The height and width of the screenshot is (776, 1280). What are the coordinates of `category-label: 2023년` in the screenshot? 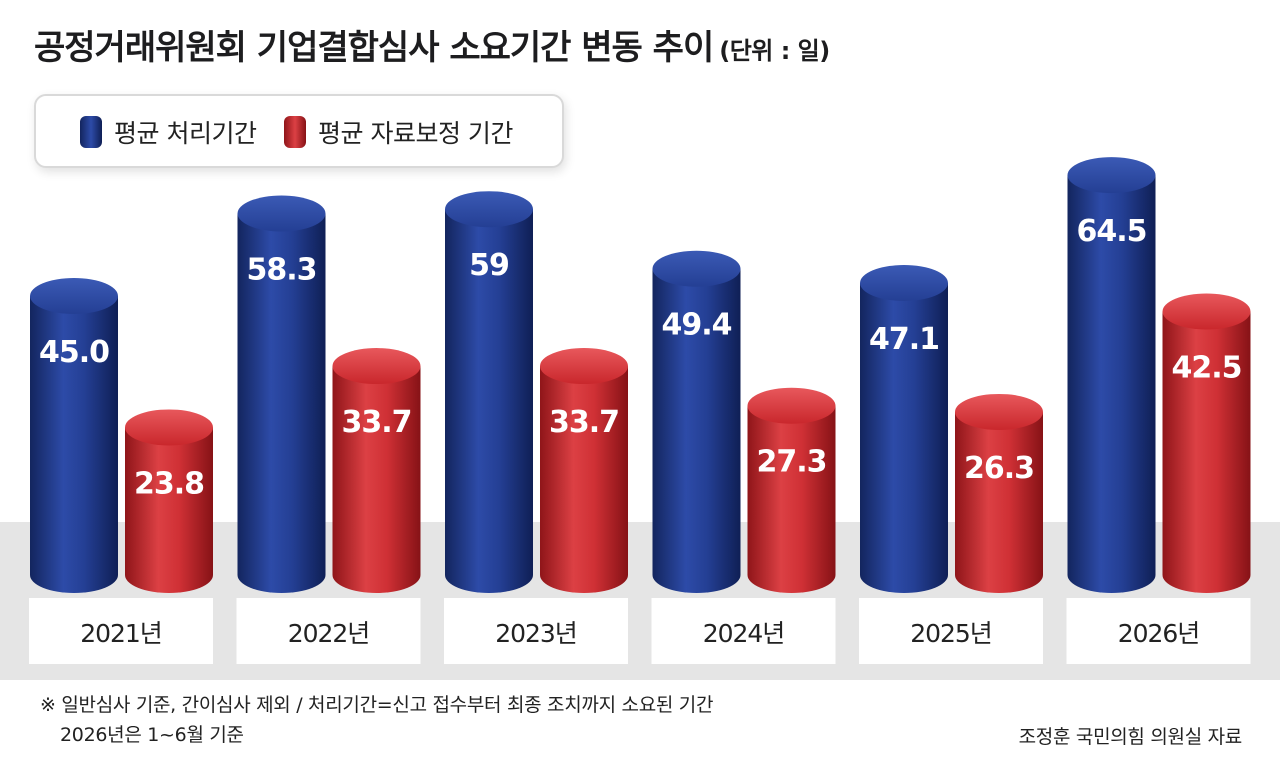 It's located at (536, 633).